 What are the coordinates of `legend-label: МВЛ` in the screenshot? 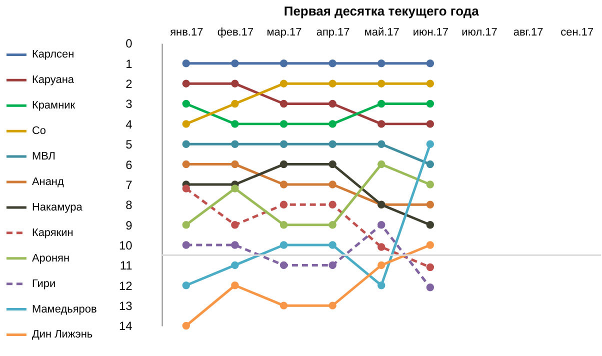 It's located at (44, 156).